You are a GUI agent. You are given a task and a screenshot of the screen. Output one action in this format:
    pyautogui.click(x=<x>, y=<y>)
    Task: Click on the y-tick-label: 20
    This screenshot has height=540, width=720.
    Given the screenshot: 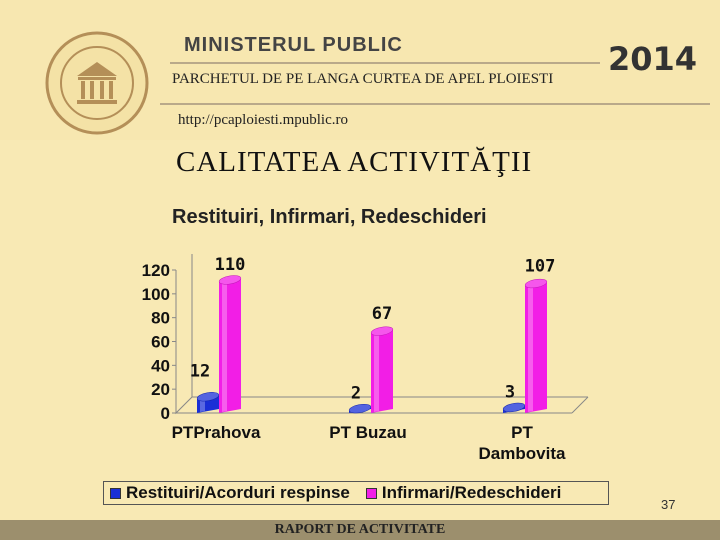 What is the action you would take?
    pyautogui.click(x=160, y=389)
    